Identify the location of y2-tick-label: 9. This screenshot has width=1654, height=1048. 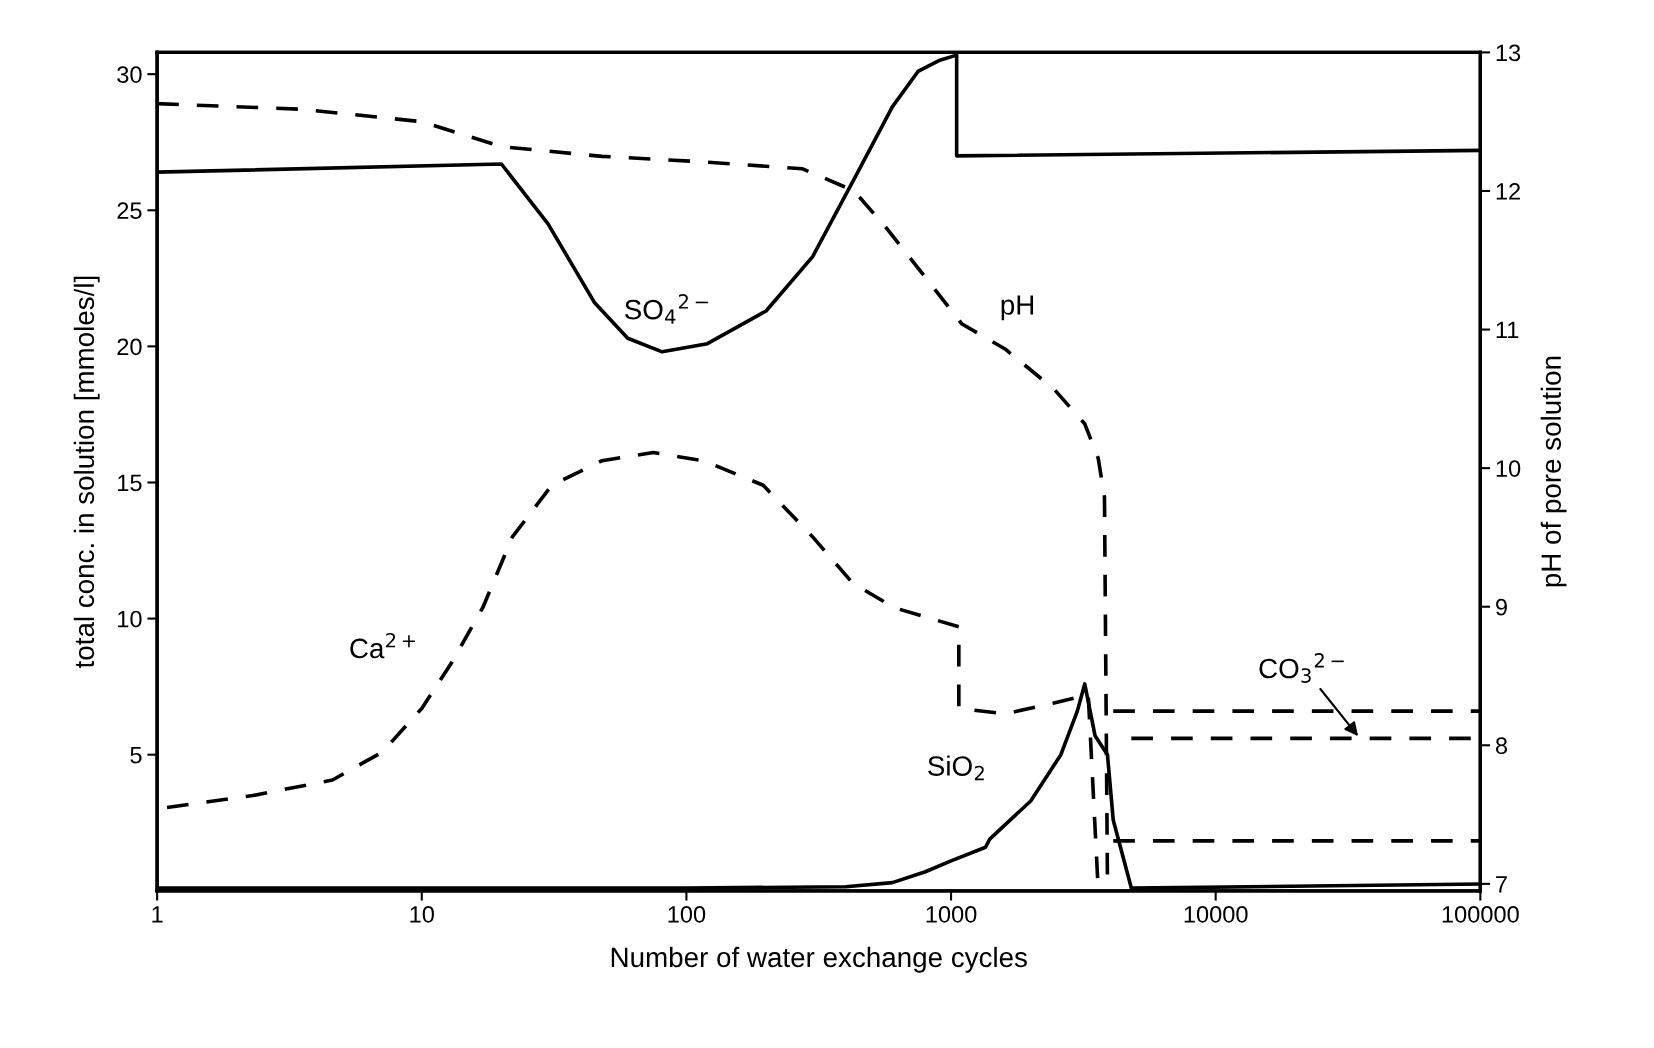
(1501, 607).